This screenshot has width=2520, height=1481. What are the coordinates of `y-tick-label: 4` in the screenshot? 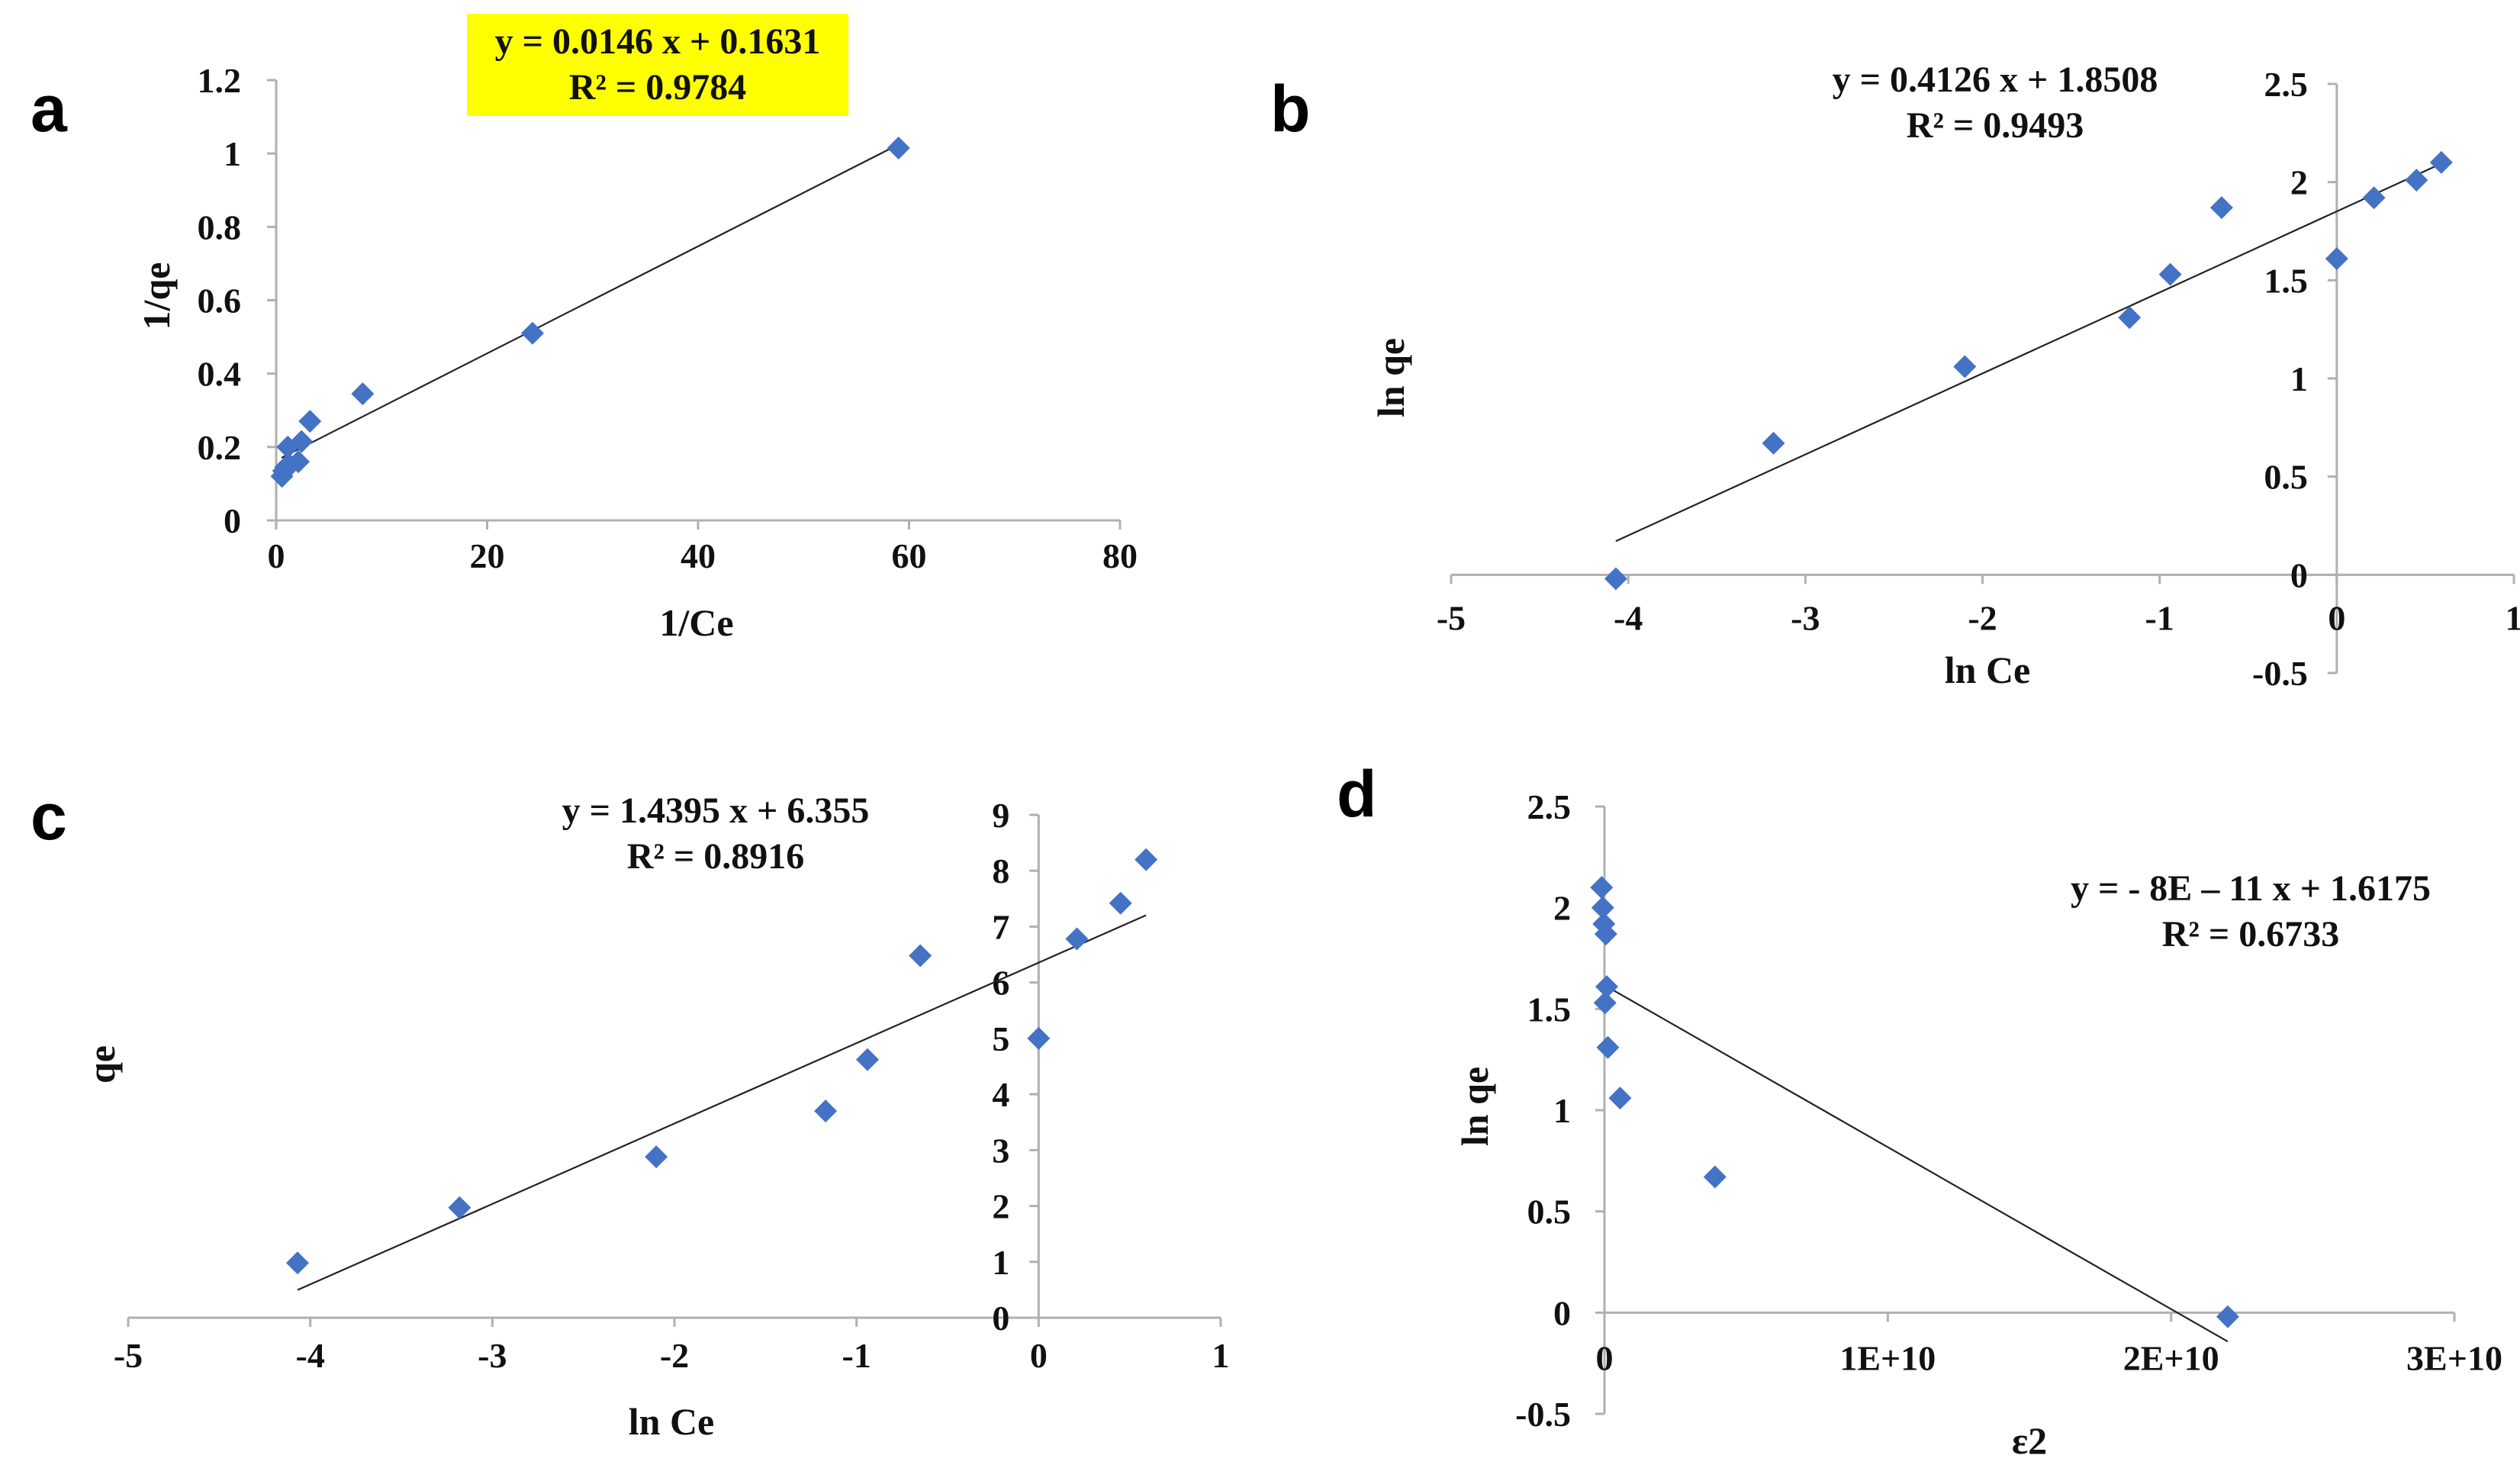 It's located at (1001, 1094).